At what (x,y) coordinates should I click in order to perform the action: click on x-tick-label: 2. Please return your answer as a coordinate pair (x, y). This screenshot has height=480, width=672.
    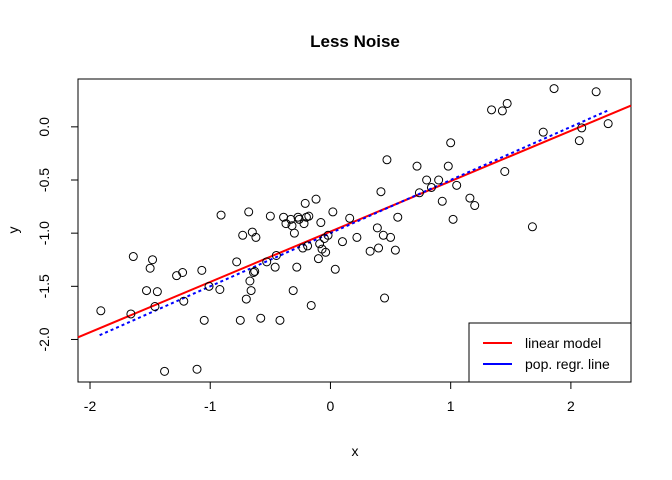
    Looking at the image, I should click on (571, 406).